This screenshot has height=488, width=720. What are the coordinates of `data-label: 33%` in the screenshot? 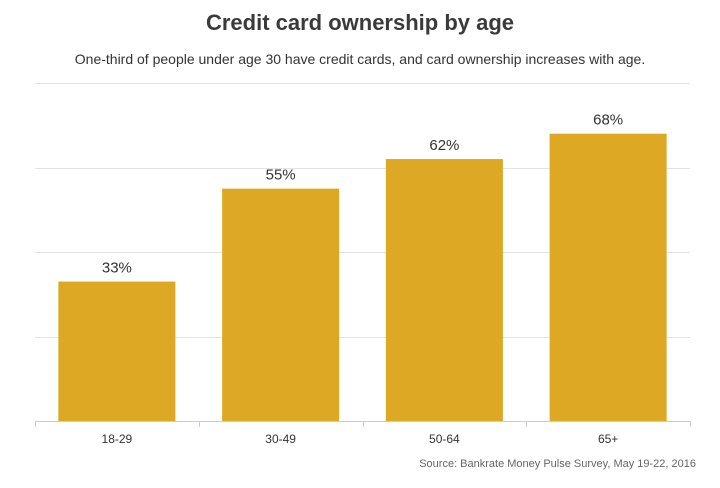 It's located at (117, 268).